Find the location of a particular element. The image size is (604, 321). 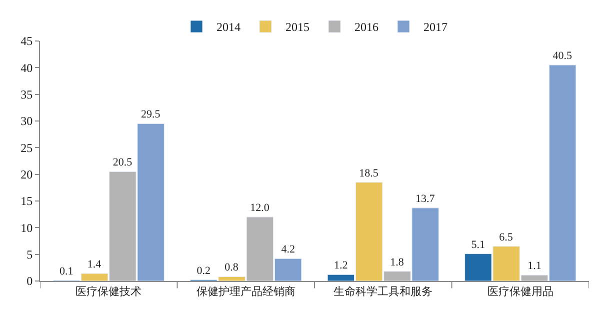

data-label: 1.2 is located at coordinates (341, 266).